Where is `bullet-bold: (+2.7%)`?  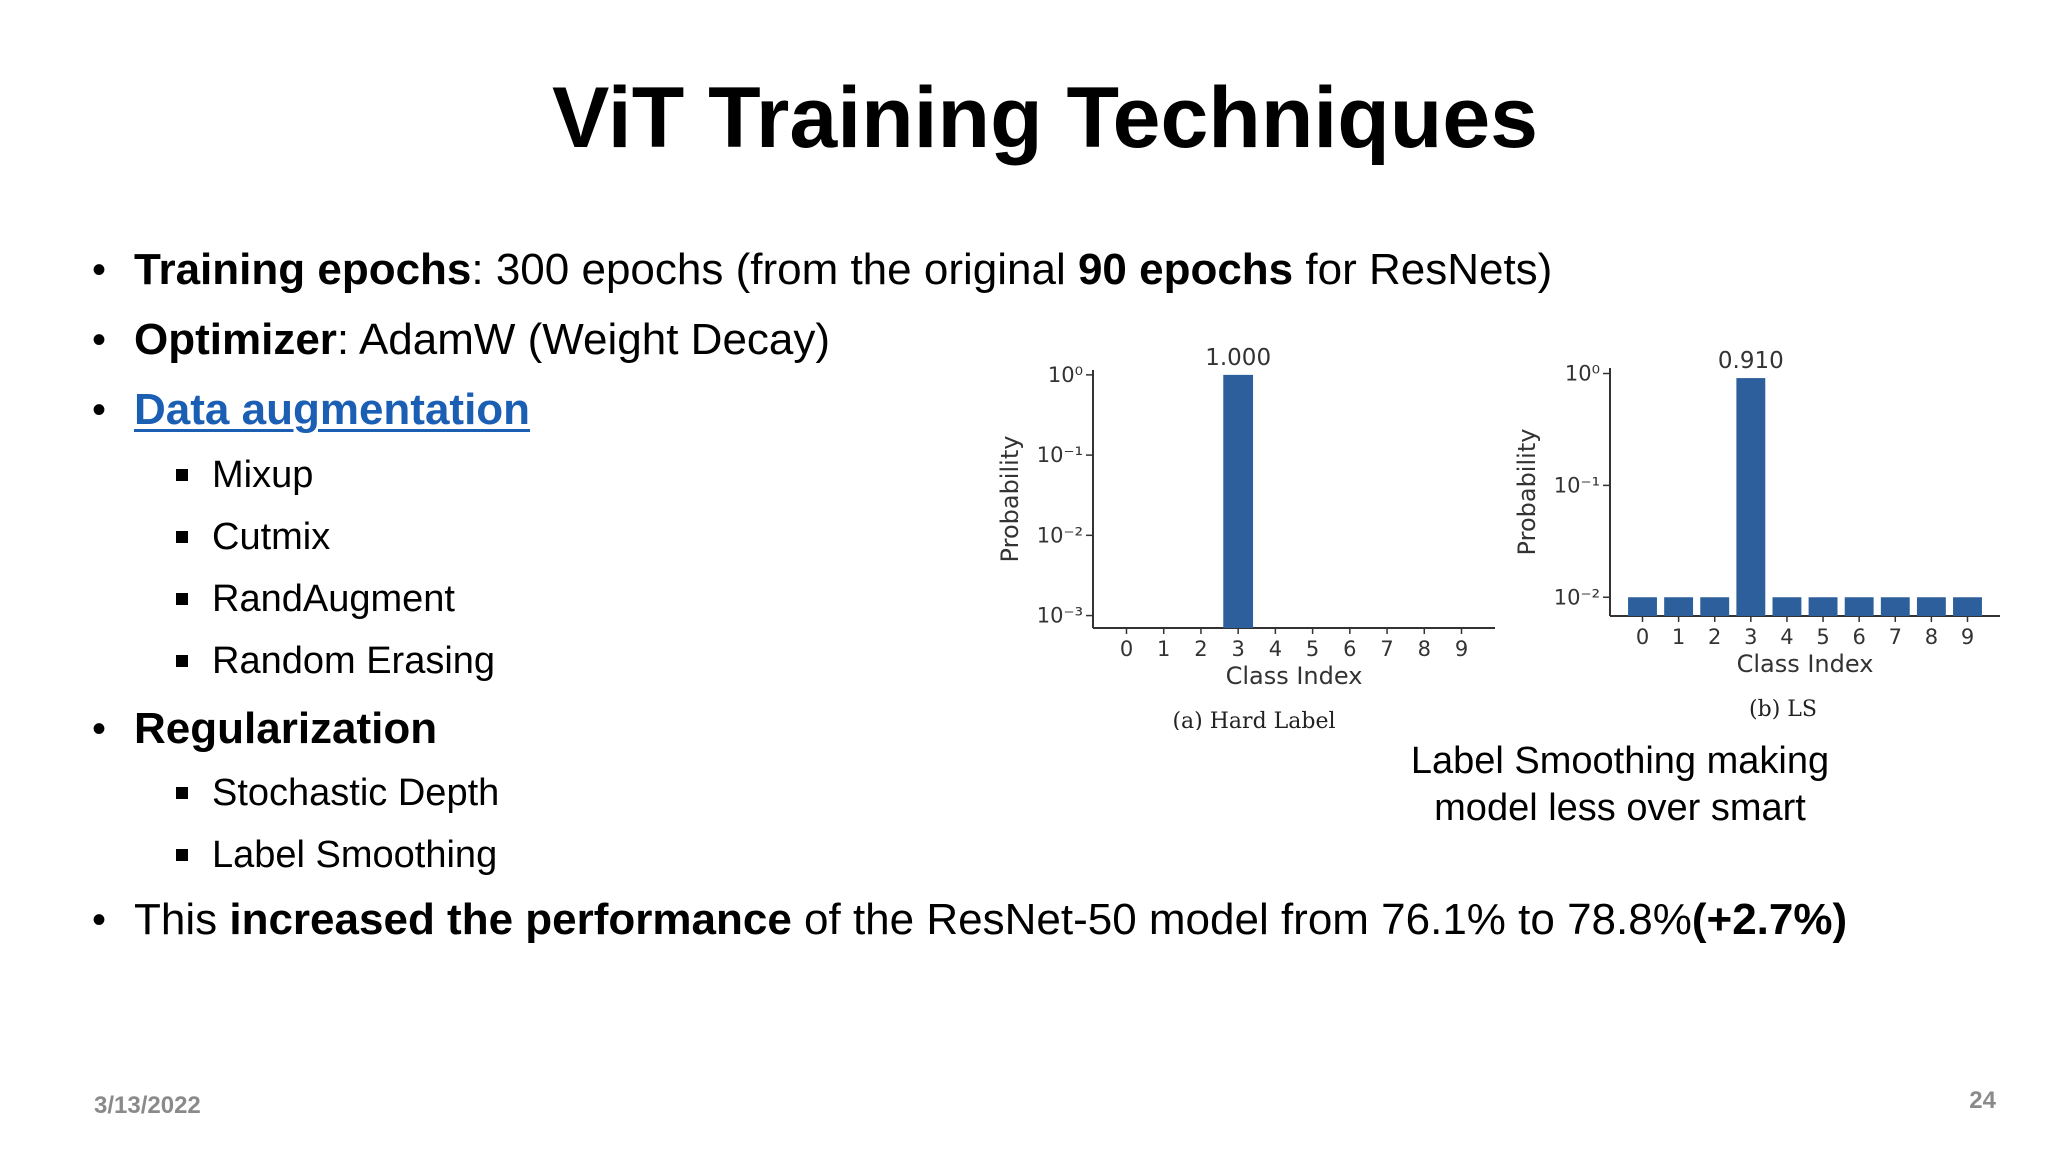
bullet-bold: (+2.7%) is located at coordinates (1769, 919).